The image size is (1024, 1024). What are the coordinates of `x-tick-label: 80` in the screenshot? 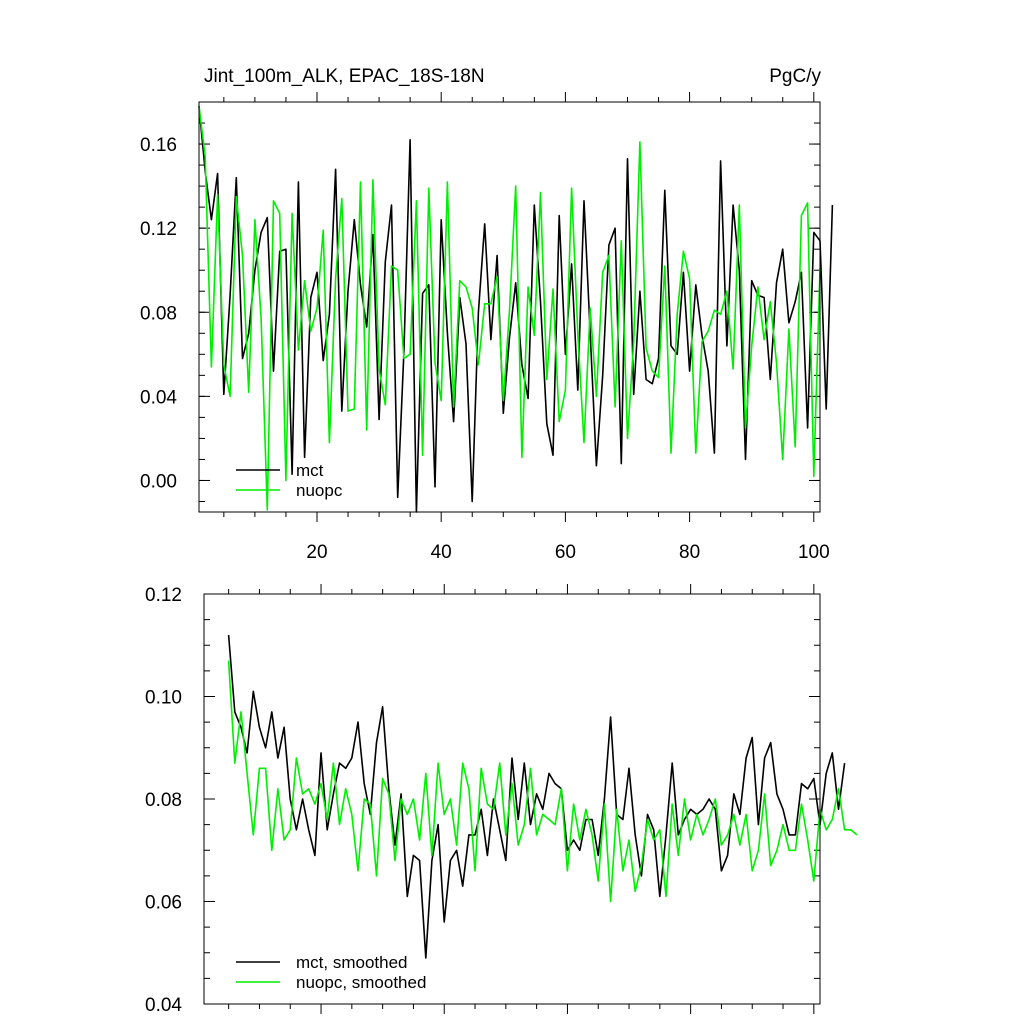 It's located at (689, 552).